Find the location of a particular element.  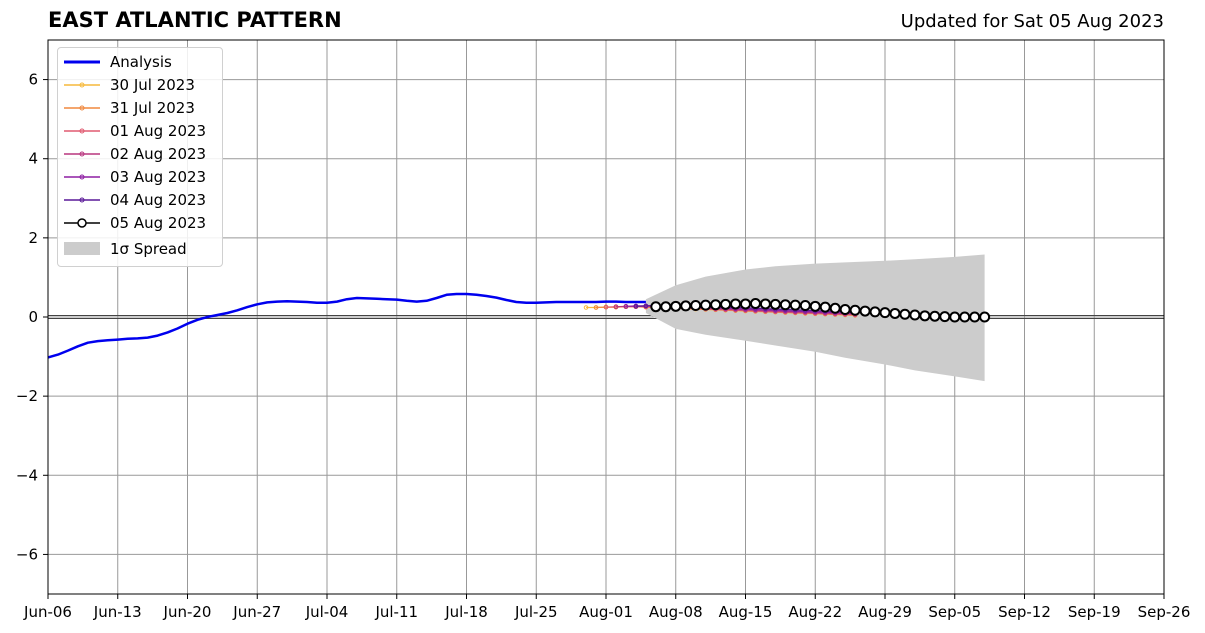

legend-label: 03 Aug 2023 is located at coordinates (158, 177).